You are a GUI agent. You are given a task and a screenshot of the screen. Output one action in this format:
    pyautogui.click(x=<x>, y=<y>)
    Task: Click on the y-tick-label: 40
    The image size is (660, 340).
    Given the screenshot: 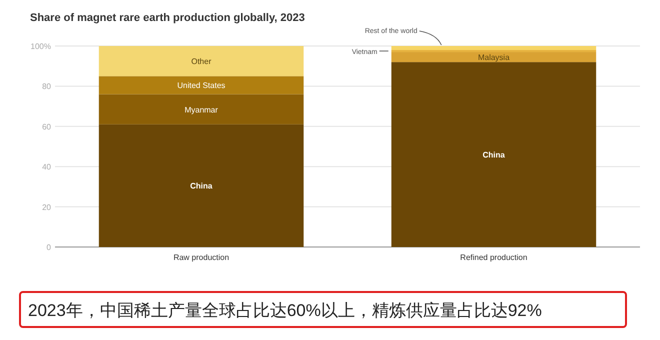 What is the action you would take?
    pyautogui.click(x=47, y=167)
    